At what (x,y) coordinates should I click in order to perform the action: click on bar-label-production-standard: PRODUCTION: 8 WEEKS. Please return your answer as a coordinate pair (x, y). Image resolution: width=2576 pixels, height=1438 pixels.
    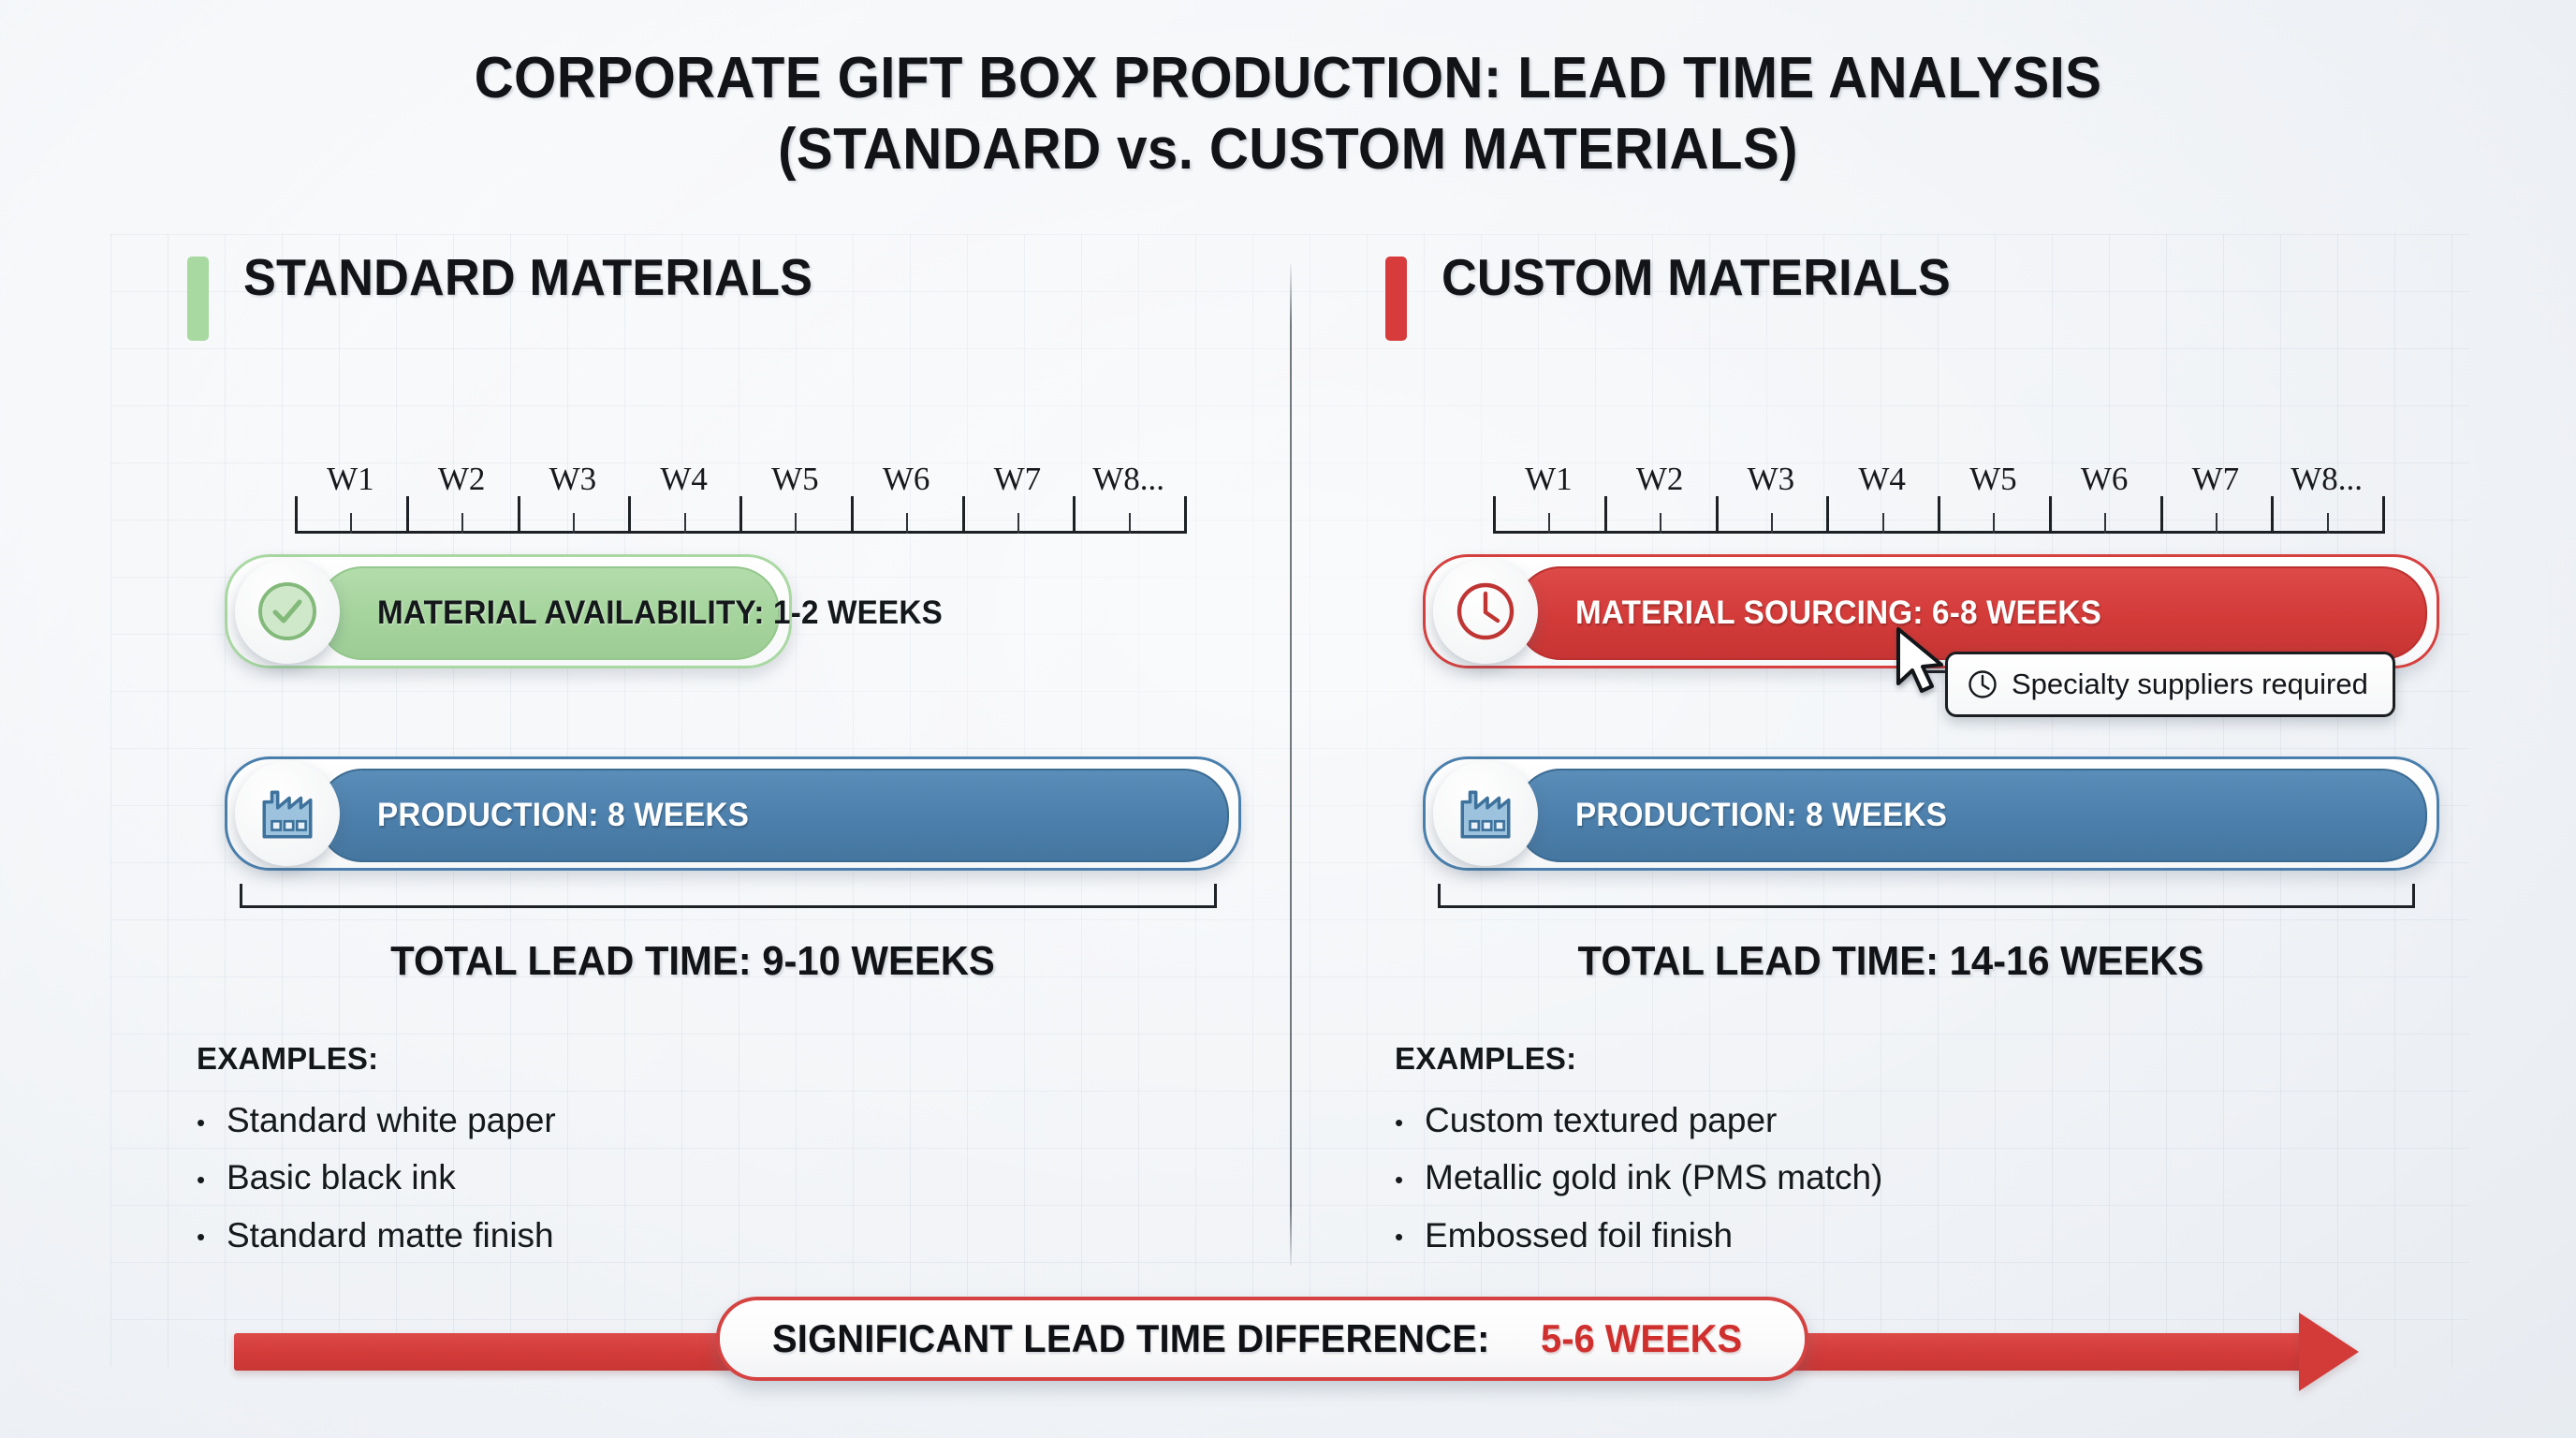
    Looking at the image, I should click on (563, 815).